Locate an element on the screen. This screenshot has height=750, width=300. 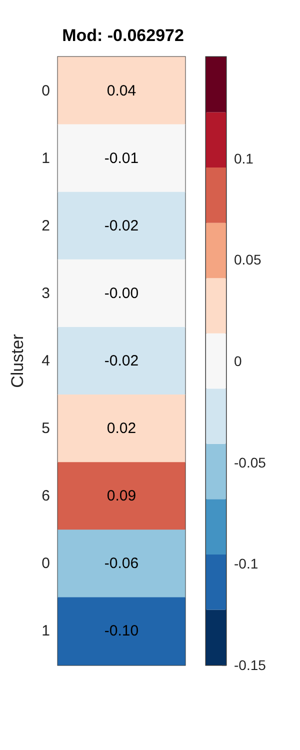
color-bar-label: 0.1 is located at coordinates (244, 158).